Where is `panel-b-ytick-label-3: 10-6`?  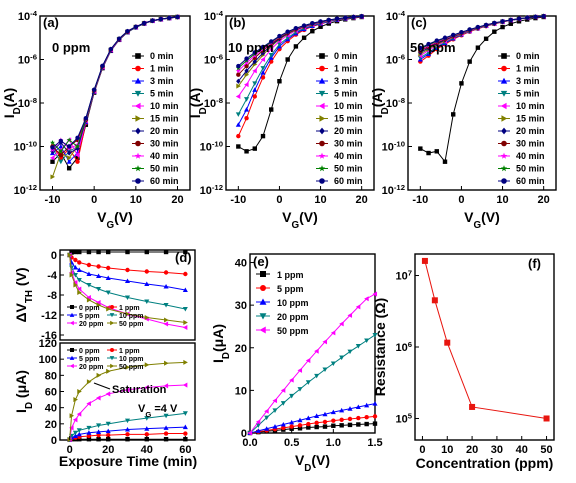
panel-b-ytick-label-3: 10-6 is located at coordinates (213, 59).